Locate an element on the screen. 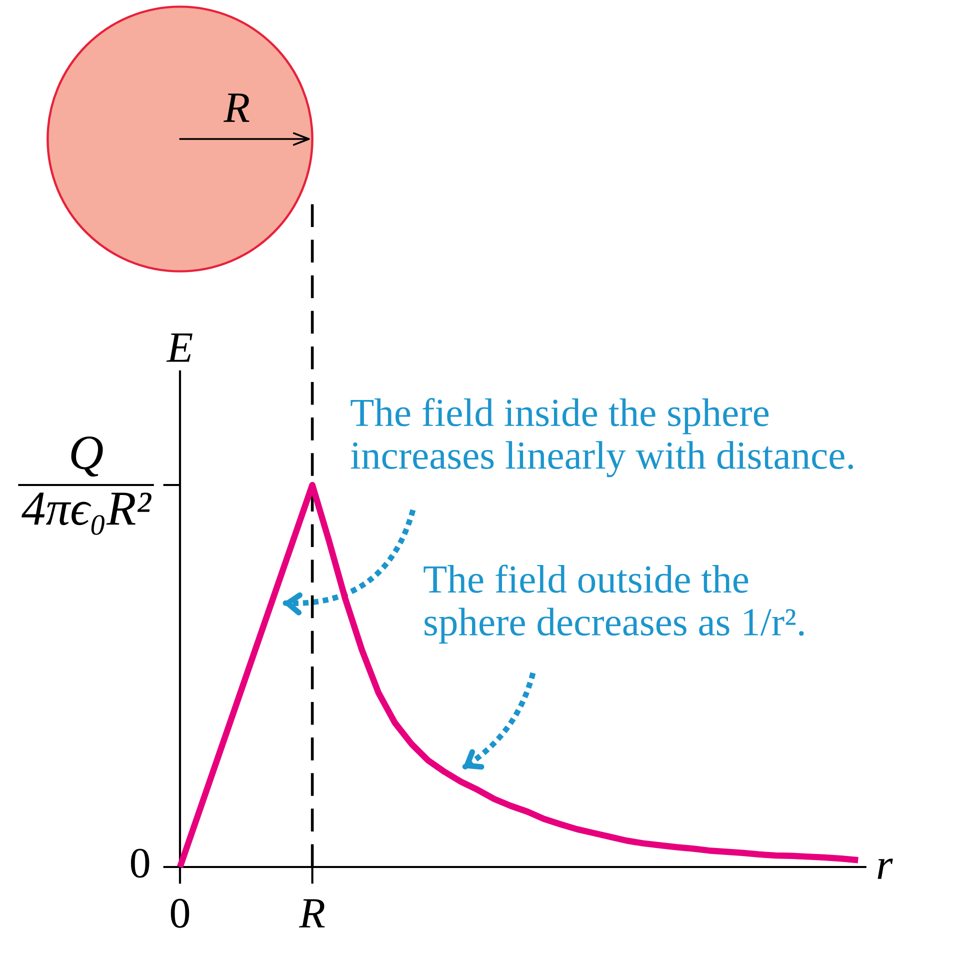 The height and width of the screenshot is (956, 960). y-axis-title: E is located at coordinates (179, 348).